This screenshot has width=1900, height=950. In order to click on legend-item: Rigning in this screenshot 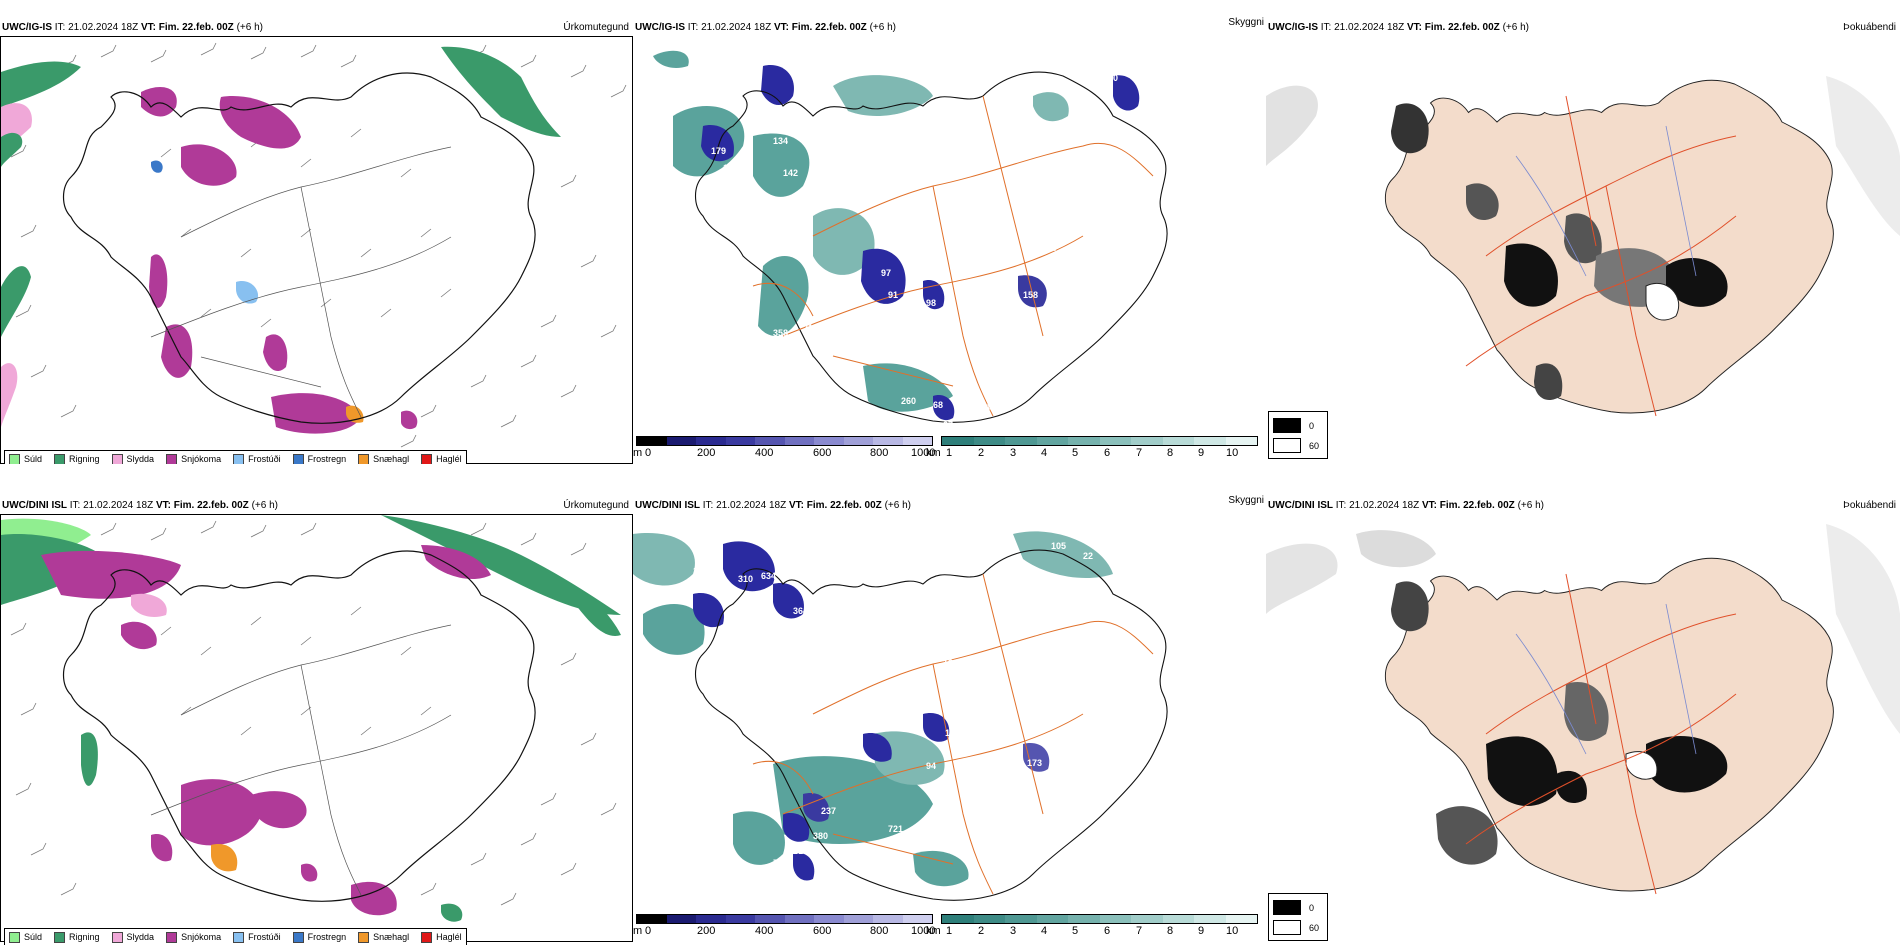, I will do `click(77, 937)`.